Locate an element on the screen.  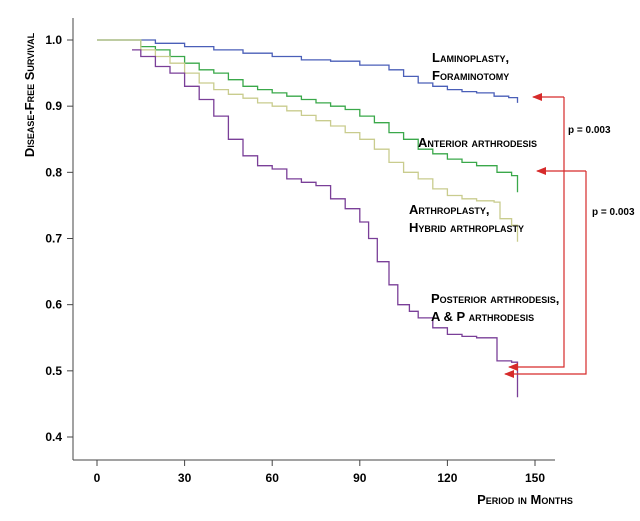
x-tick-label: 60 is located at coordinates (273, 478).